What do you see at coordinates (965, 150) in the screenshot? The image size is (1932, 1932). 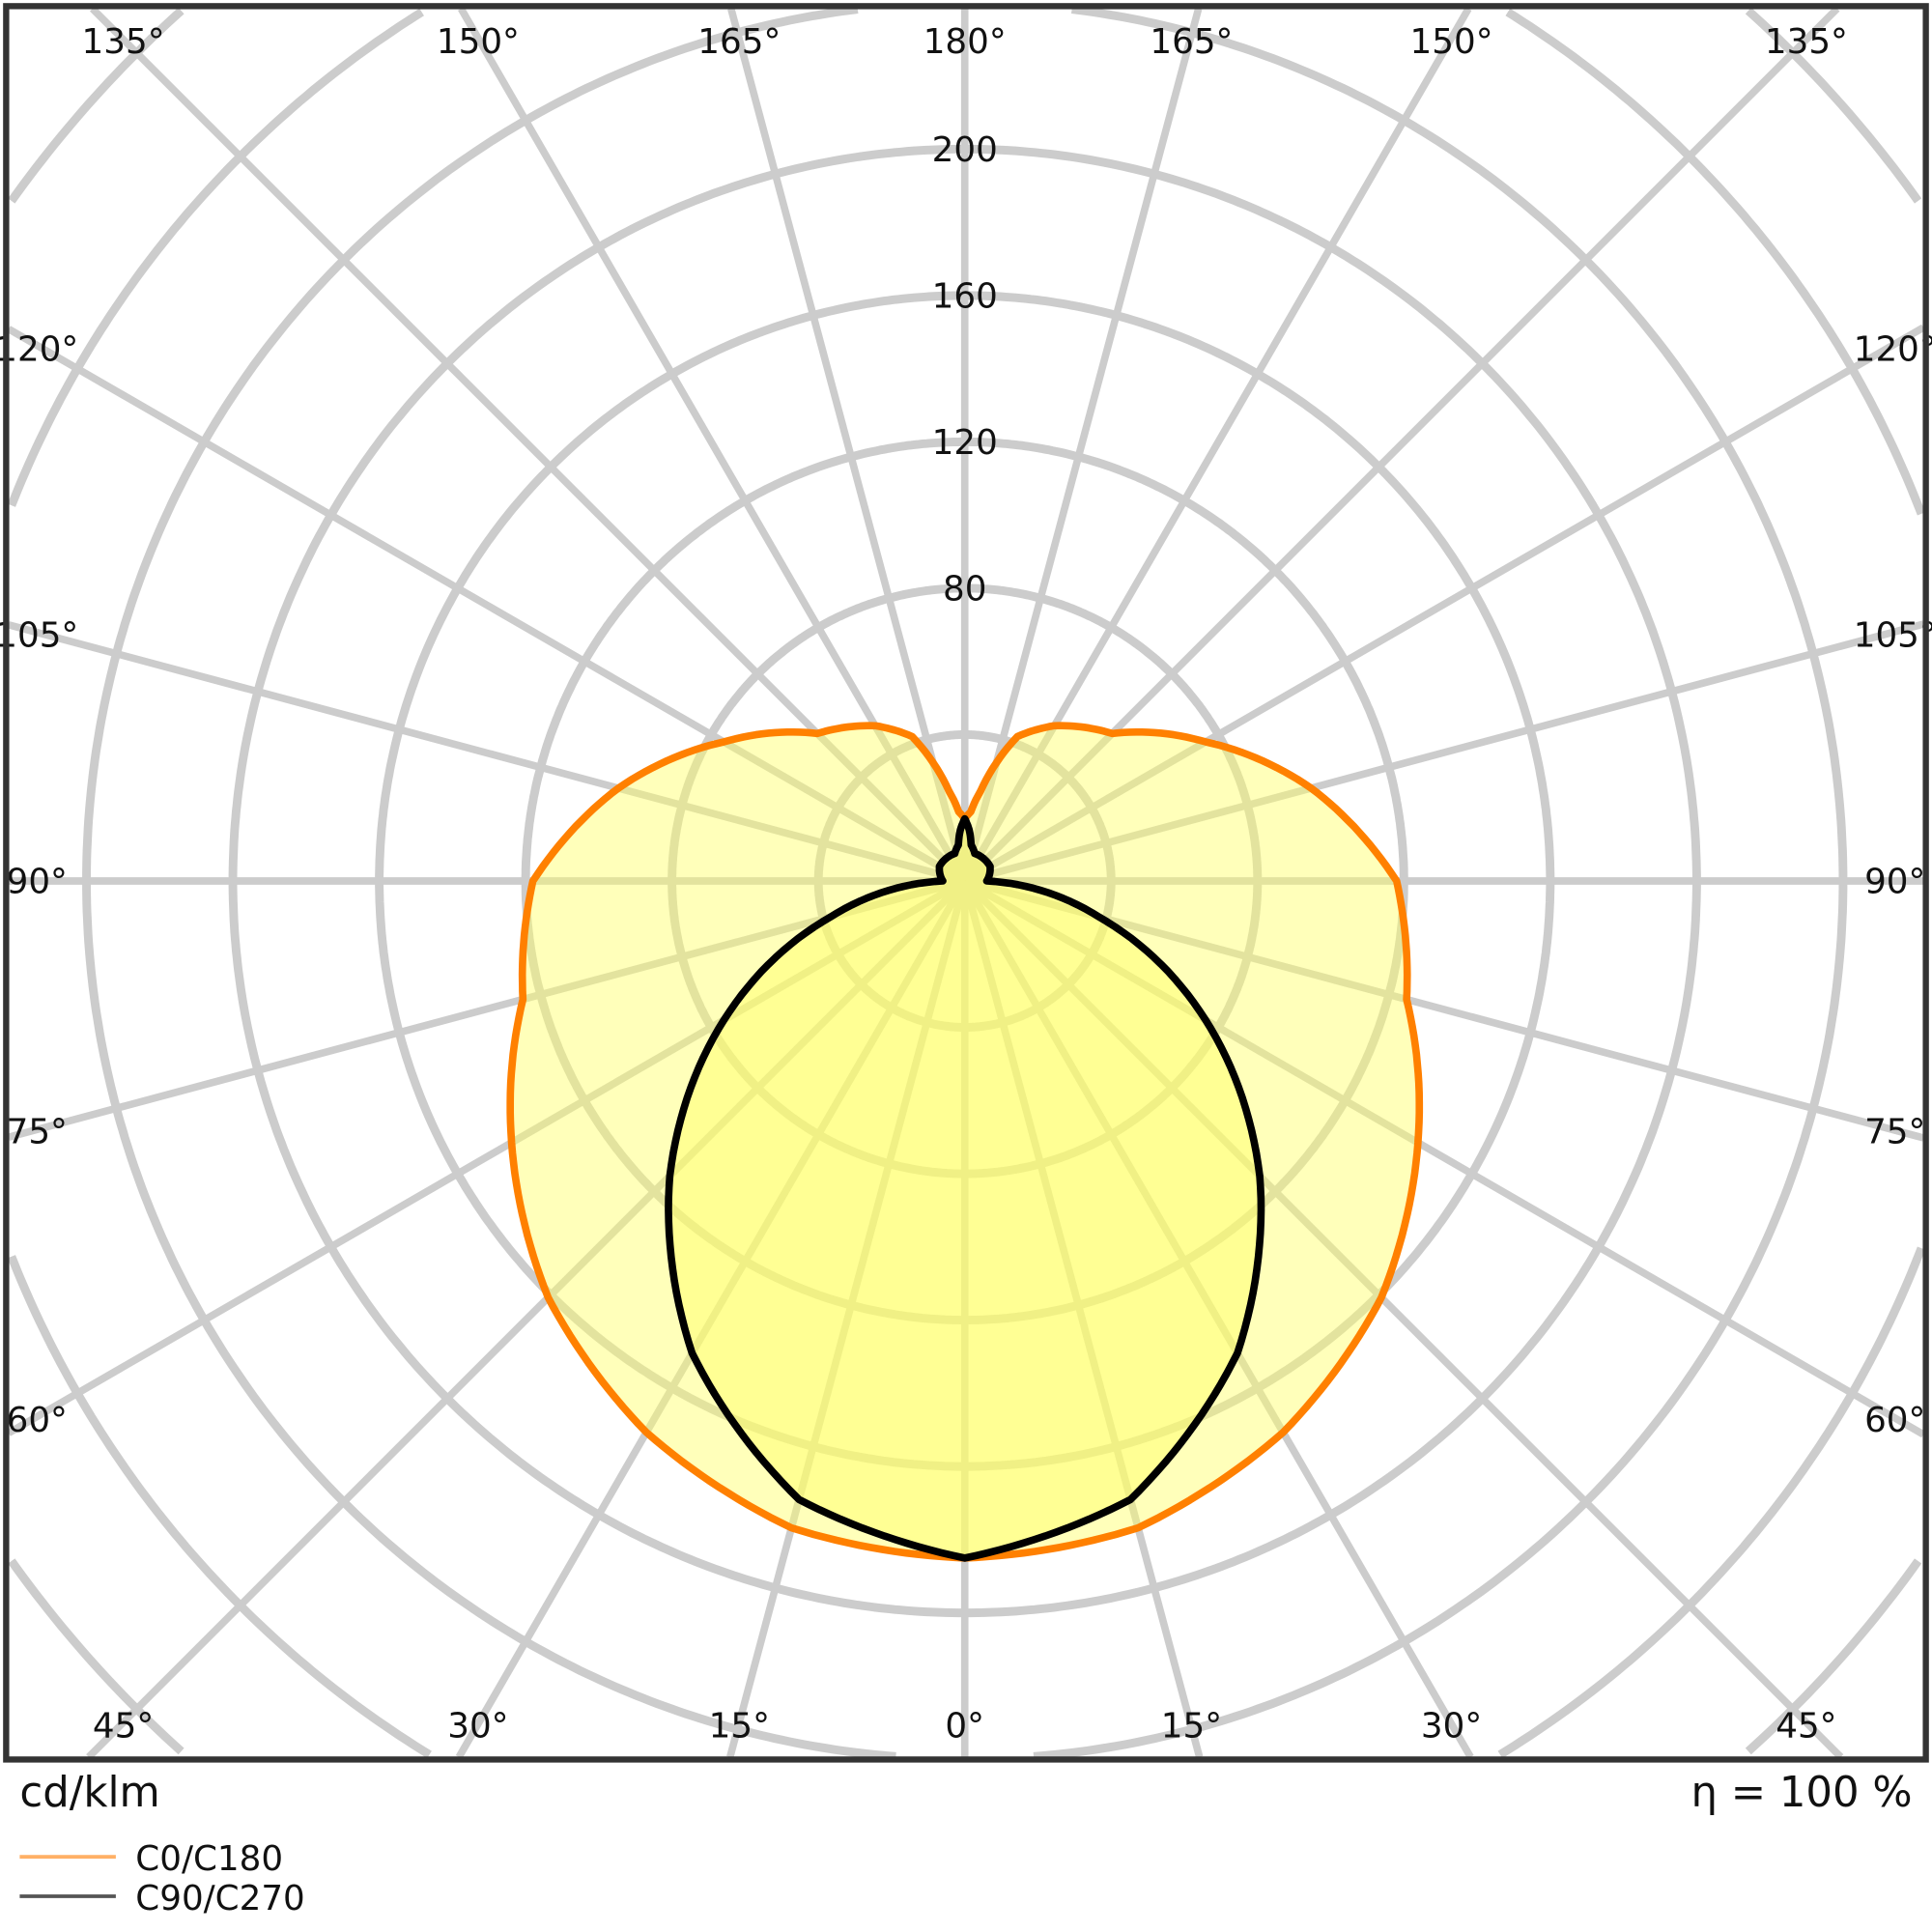 I see `radial-tick-label: 200` at bounding box center [965, 150].